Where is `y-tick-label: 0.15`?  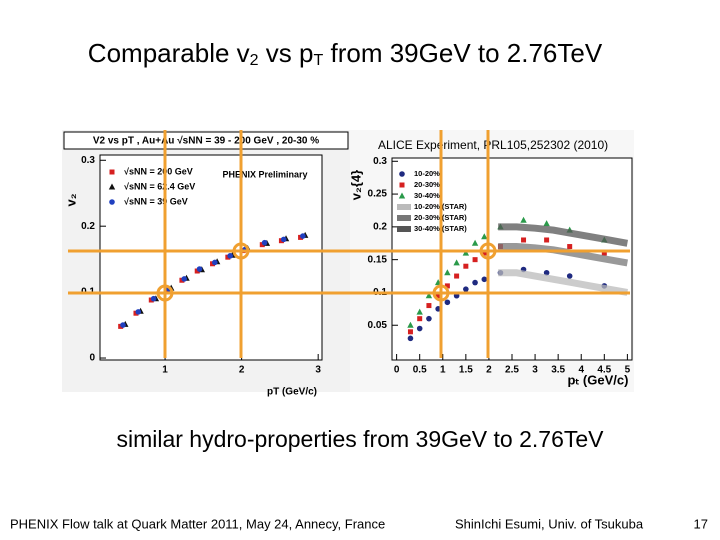 y-tick-label: 0.15 is located at coordinates (378, 259).